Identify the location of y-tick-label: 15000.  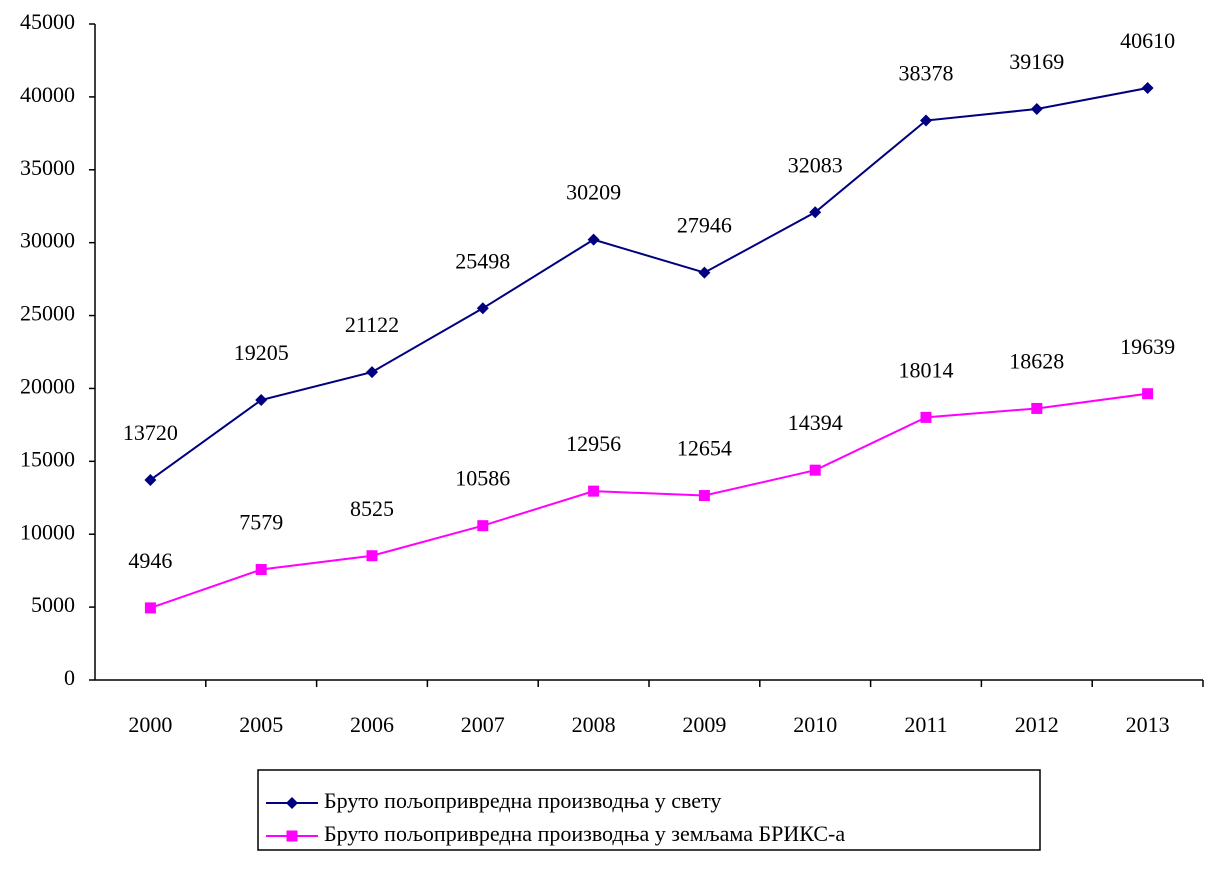
(47, 458).